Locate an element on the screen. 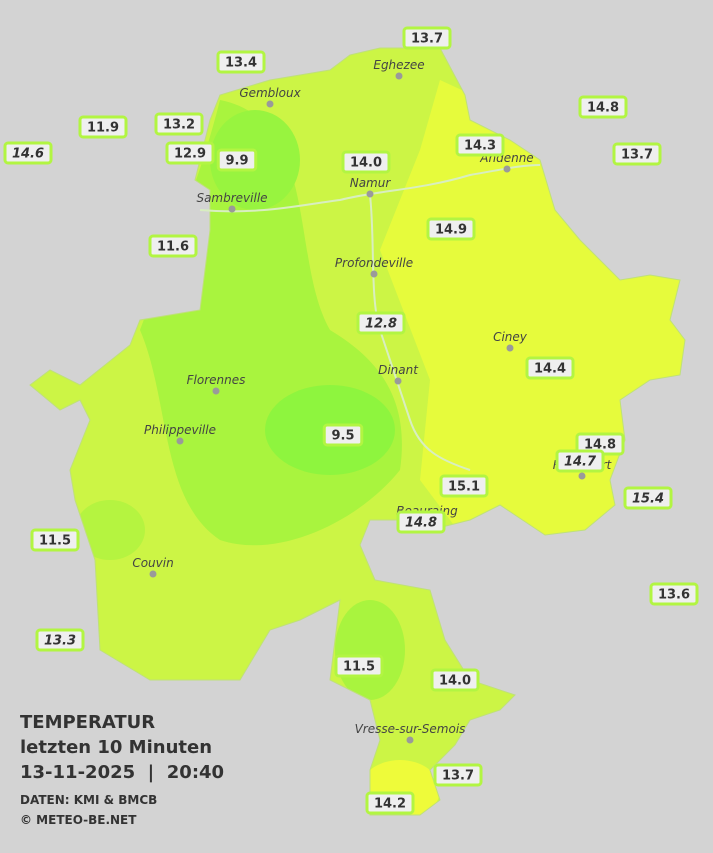 This screenshot has height=853, width=713. station: 13.3 is located at coordinates (60, 640).